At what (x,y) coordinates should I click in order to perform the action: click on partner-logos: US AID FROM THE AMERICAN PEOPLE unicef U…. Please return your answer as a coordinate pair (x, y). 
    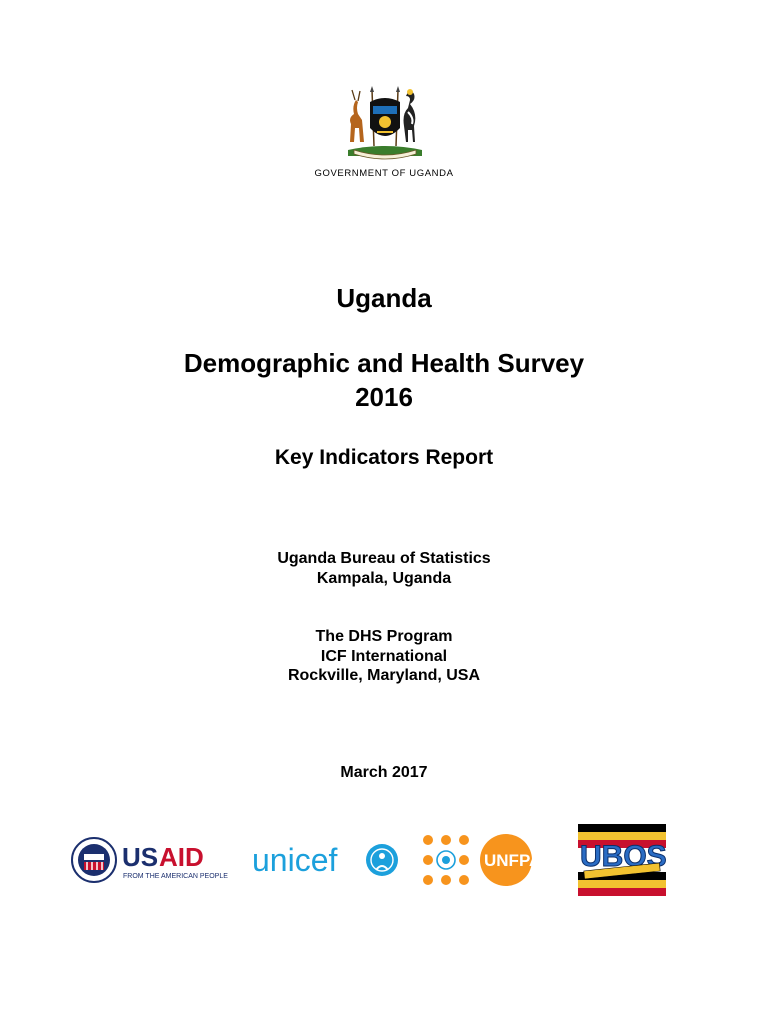
    Looking at the image, I should click on (384, 860).